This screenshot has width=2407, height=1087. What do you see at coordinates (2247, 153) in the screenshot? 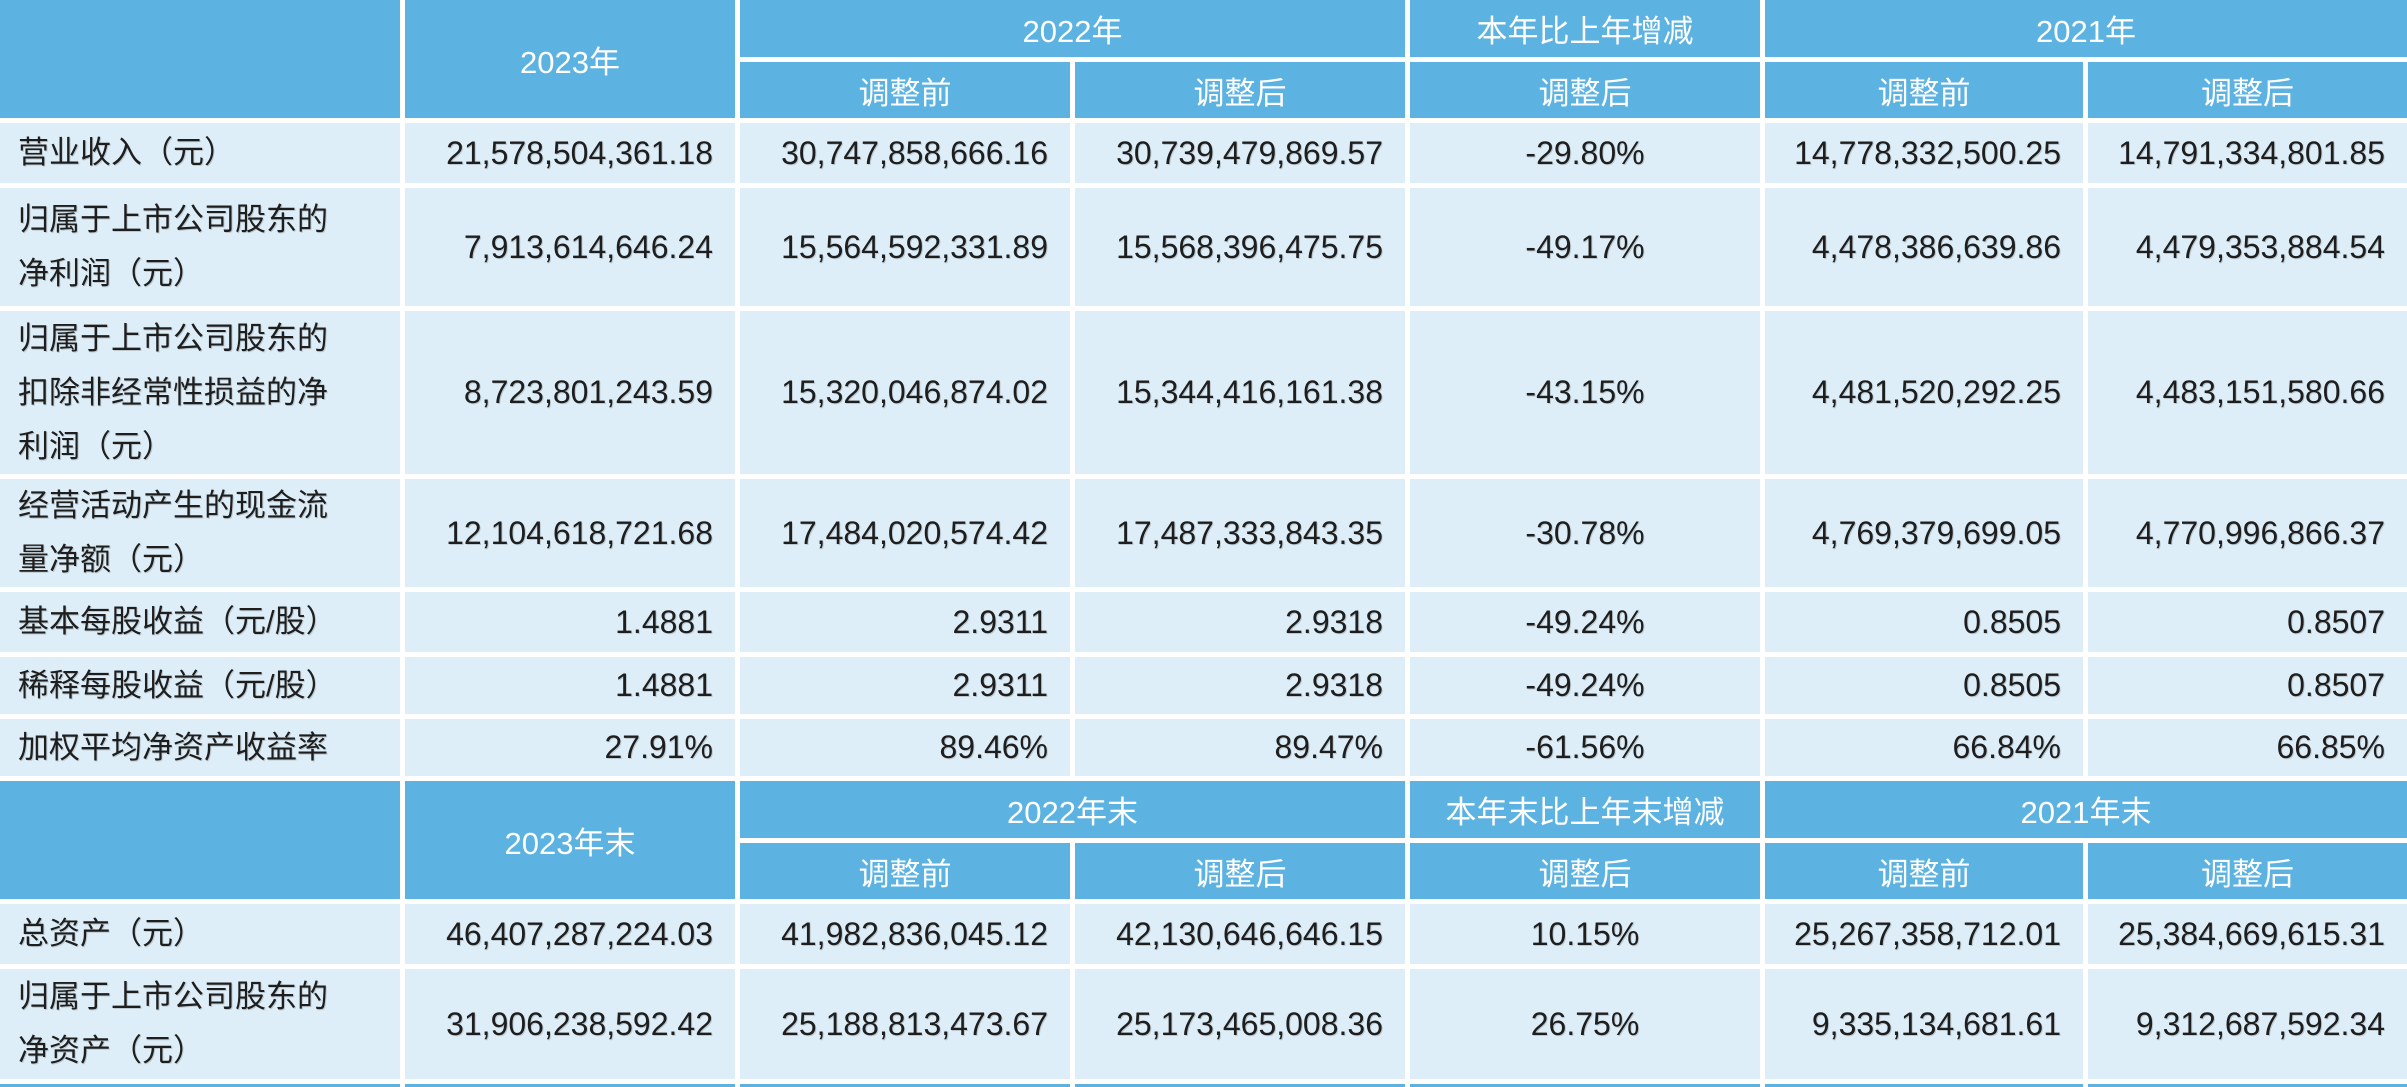
I see `cell-2021-post: 14,791,334,801.85` at bounding box center [2247, 153].